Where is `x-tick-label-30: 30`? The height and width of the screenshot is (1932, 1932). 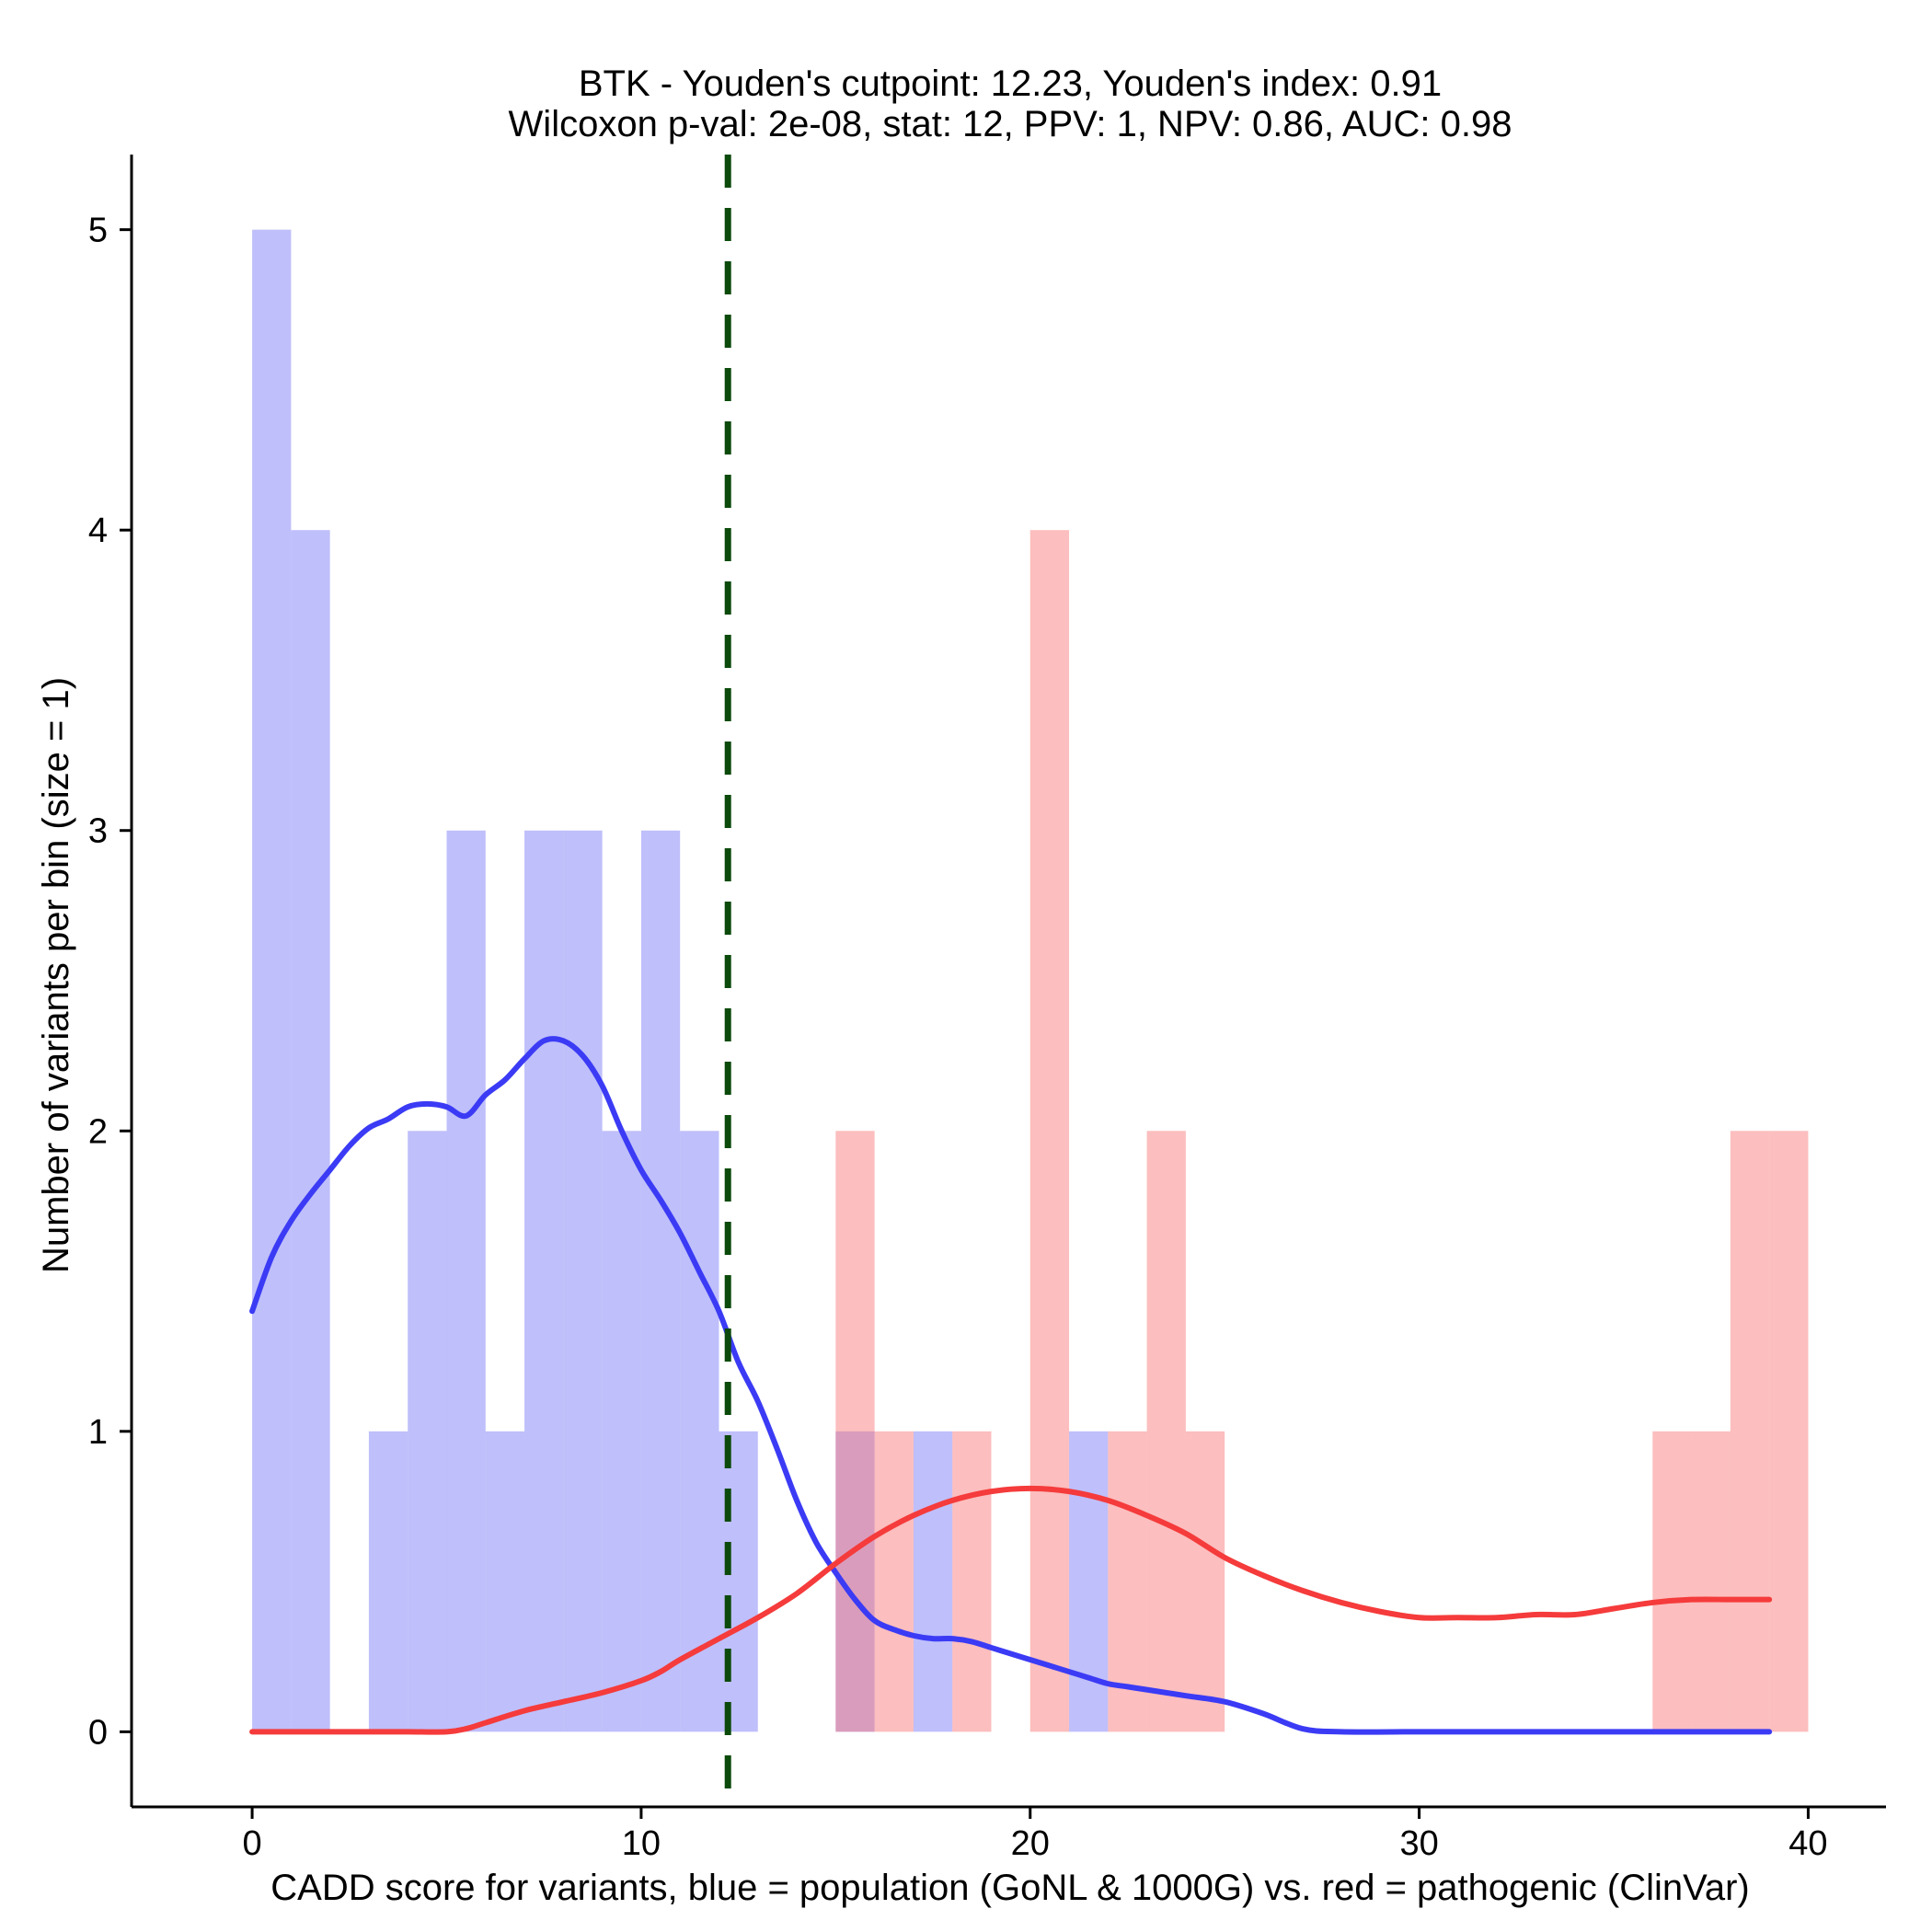
x-tick-label-30: 30 is located at coordinates (1418, 1843).